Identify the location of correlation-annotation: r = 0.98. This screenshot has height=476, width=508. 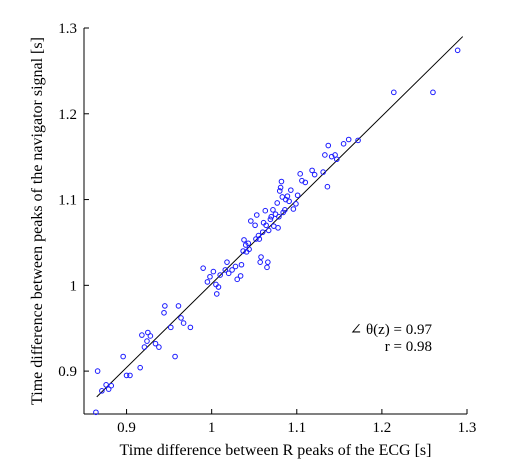
(408, 347).